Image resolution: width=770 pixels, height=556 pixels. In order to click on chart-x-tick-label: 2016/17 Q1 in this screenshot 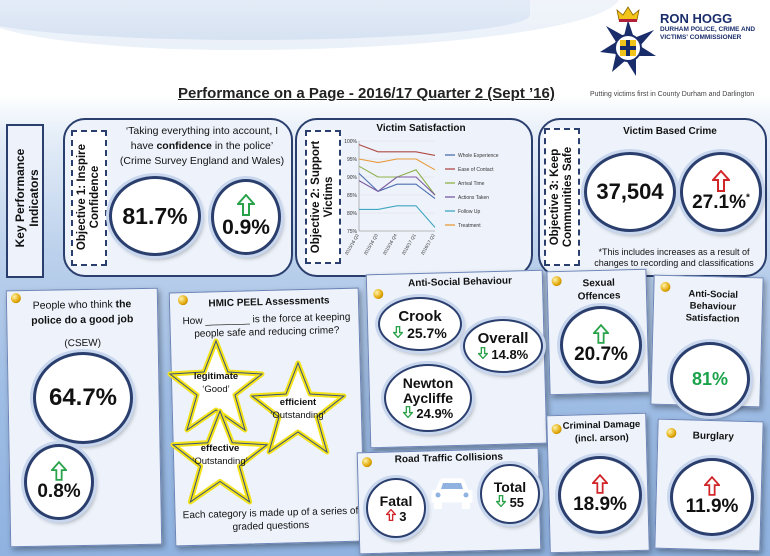, I will do `click(409, 244)`.